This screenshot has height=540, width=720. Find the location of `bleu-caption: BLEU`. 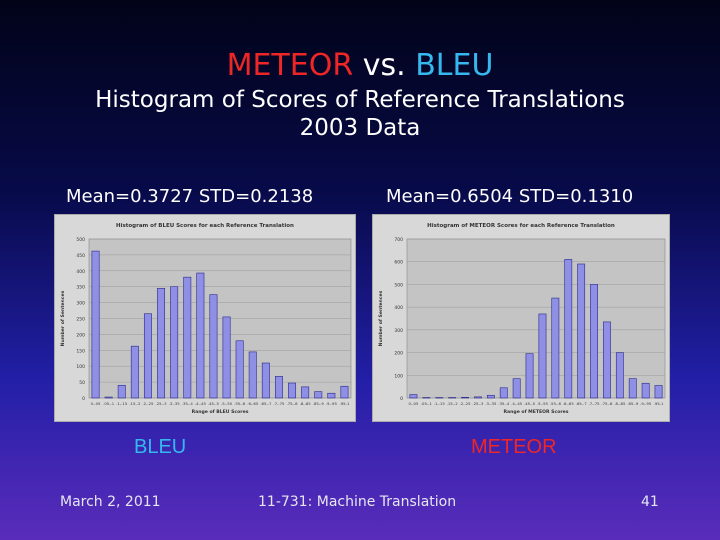

bleu-caption: BLEU is located at coordinates (160, 447).